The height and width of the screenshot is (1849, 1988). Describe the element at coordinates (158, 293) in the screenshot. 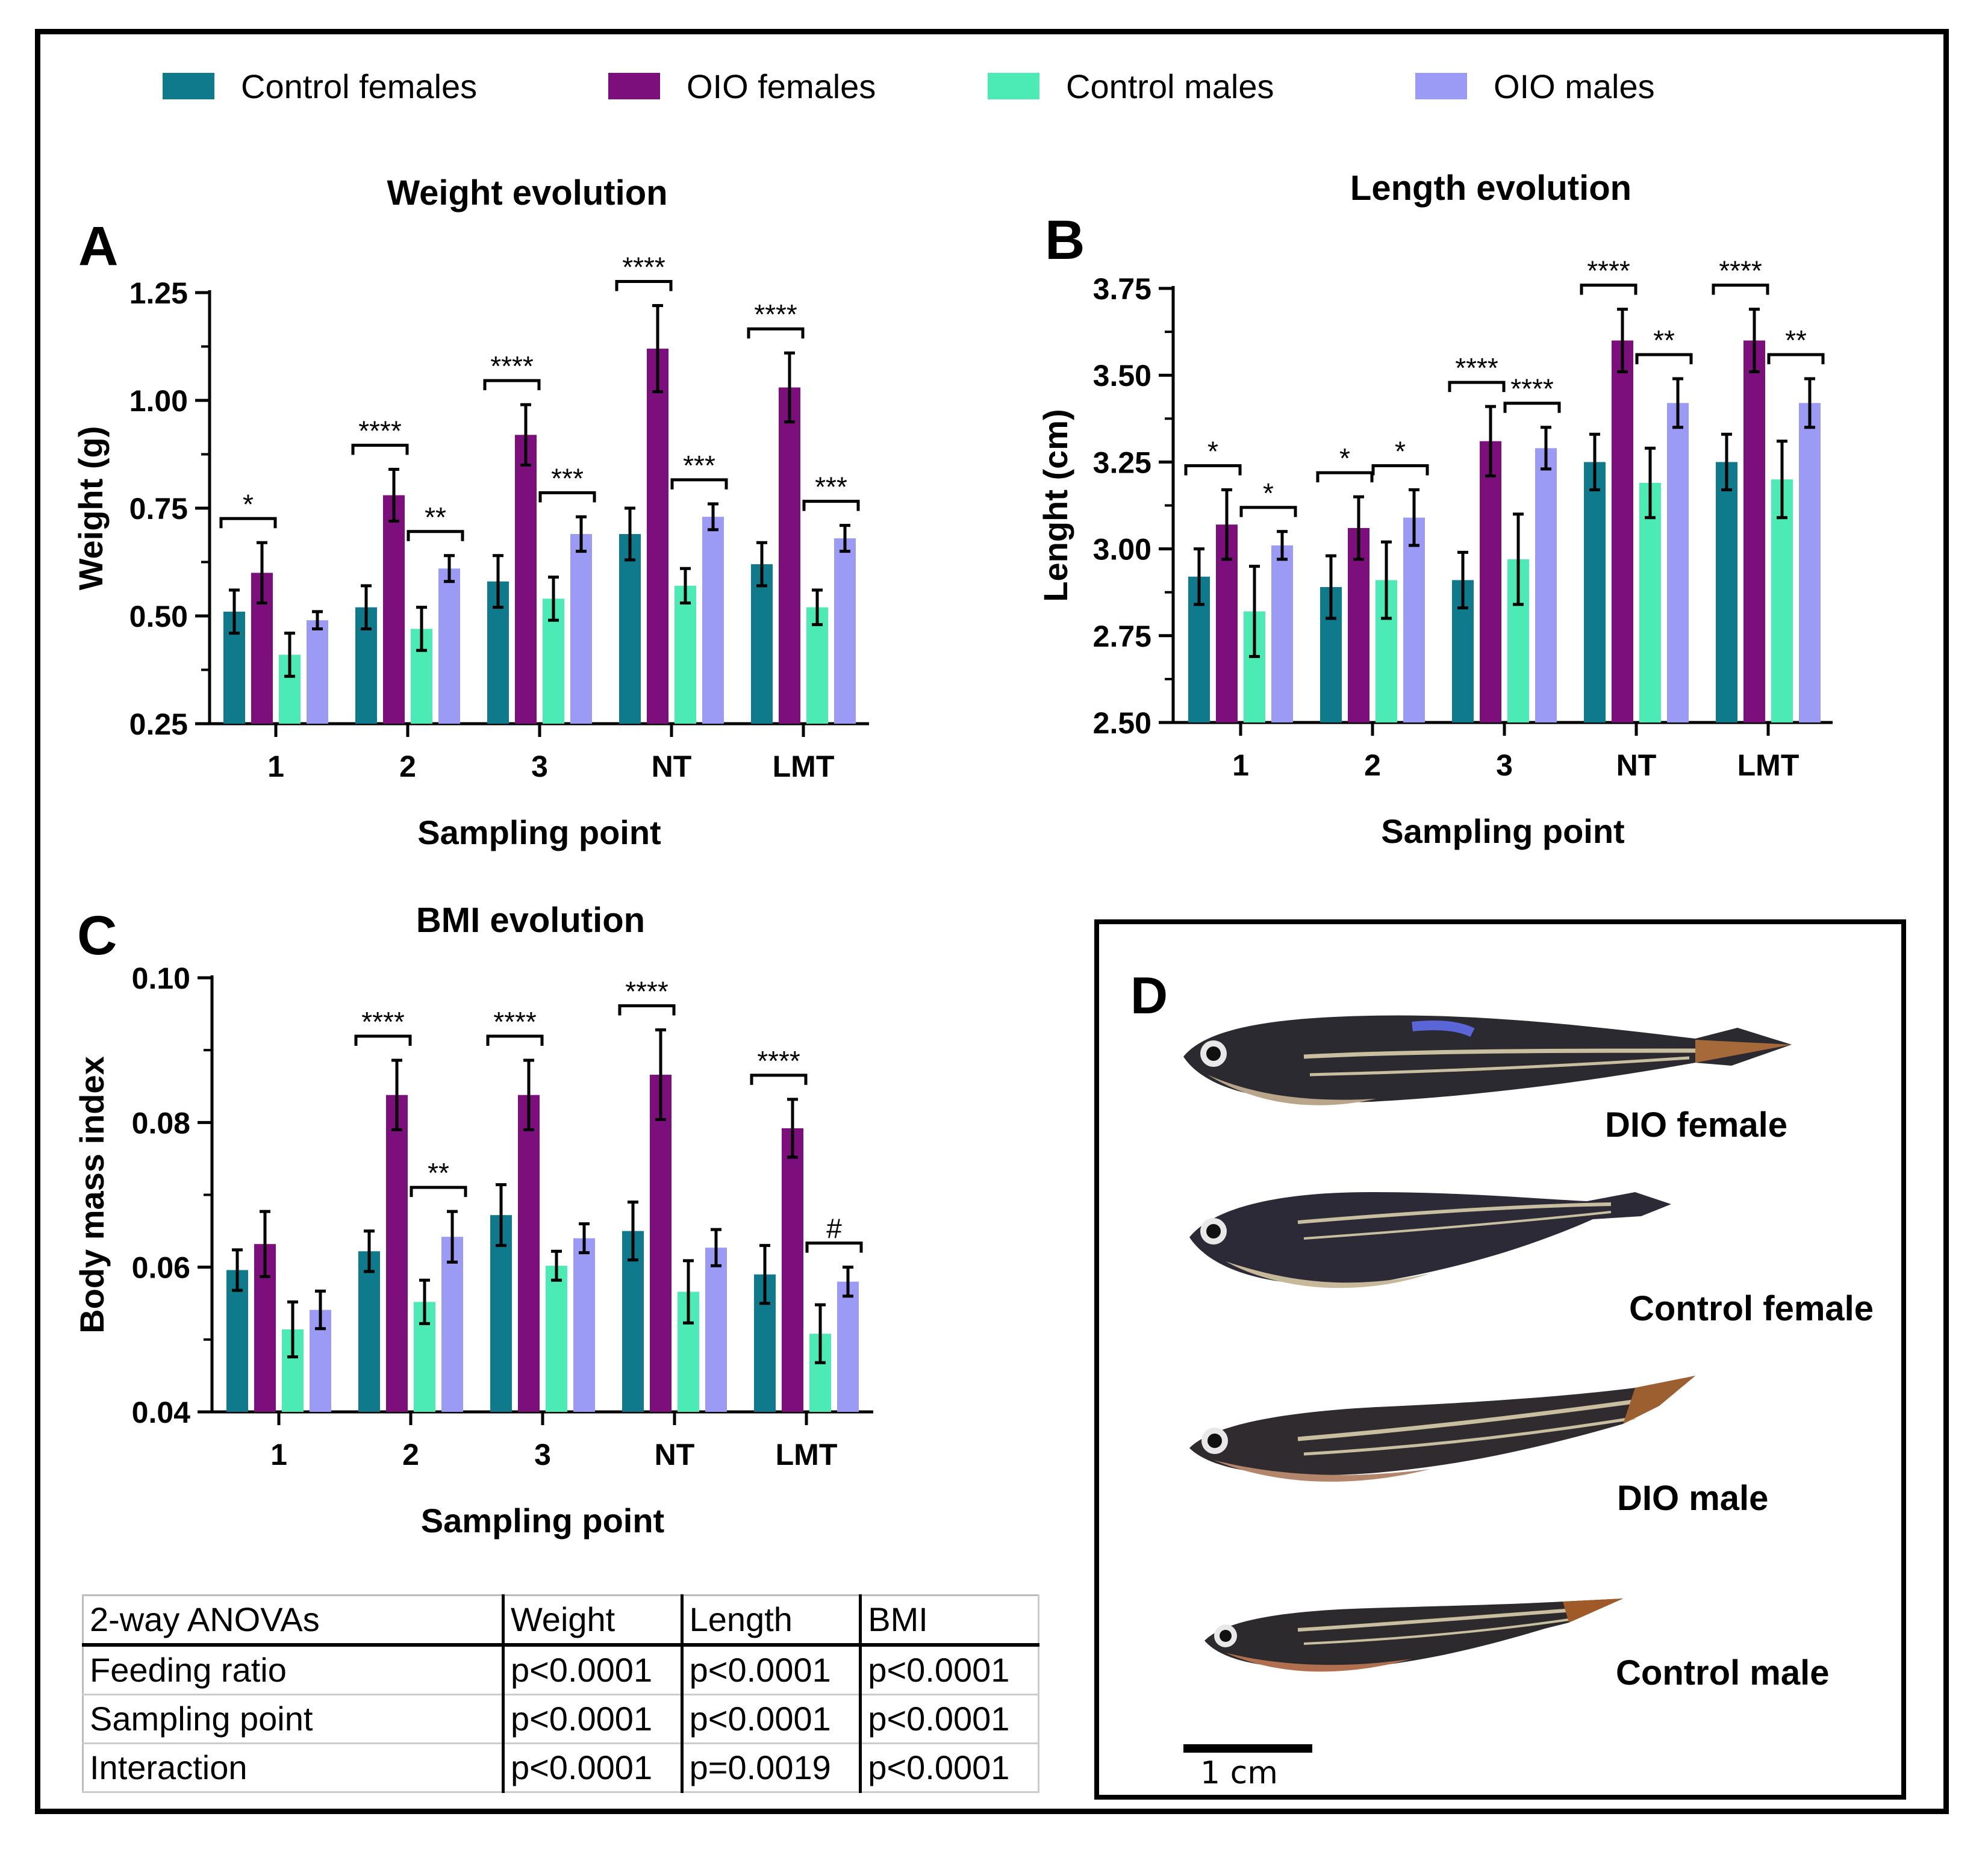

I see `y-tick-label: 1.25` at that location.